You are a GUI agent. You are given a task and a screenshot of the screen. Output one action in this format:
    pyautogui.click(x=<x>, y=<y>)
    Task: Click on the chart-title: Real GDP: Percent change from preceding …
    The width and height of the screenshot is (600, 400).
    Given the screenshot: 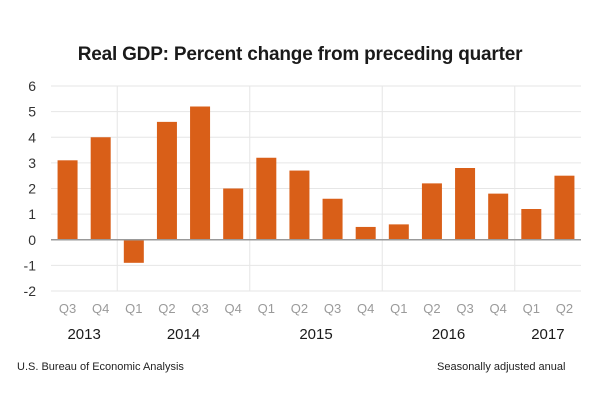 What is the action you would take?
    pyautogui.click(x=300, y=54)
    